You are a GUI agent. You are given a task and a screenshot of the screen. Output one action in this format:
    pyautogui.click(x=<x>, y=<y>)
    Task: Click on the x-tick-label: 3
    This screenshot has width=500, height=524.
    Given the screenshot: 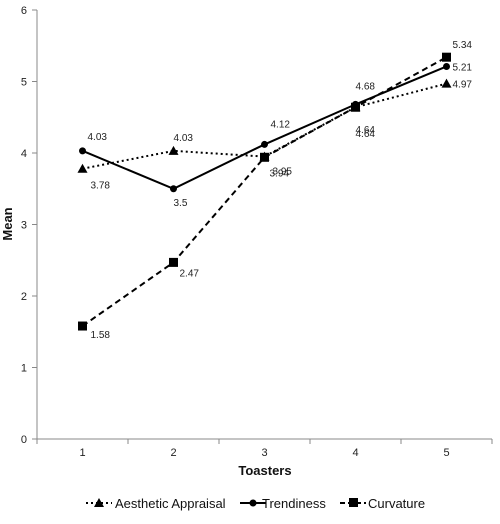 What is the action you would take?
    pyautogui.click(x=264, y=453)
    